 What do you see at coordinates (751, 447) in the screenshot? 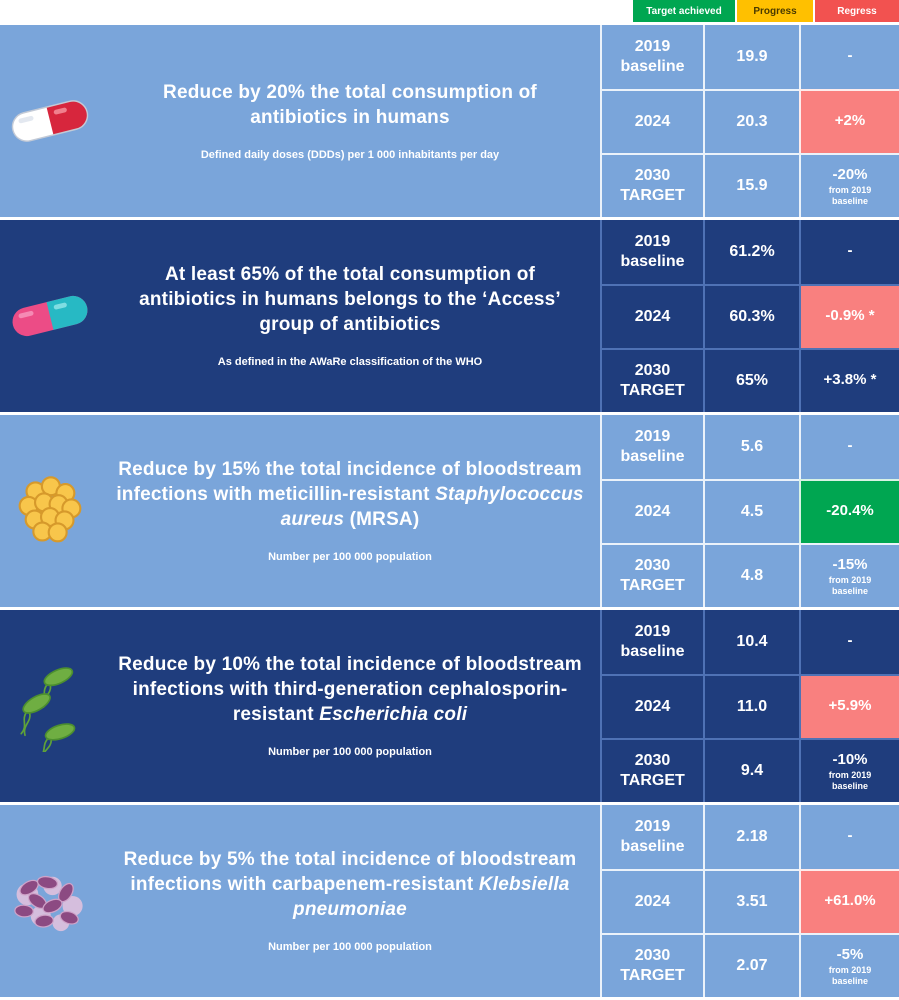
I see `value-cell: 5.6` at bounding box center [751, 447].